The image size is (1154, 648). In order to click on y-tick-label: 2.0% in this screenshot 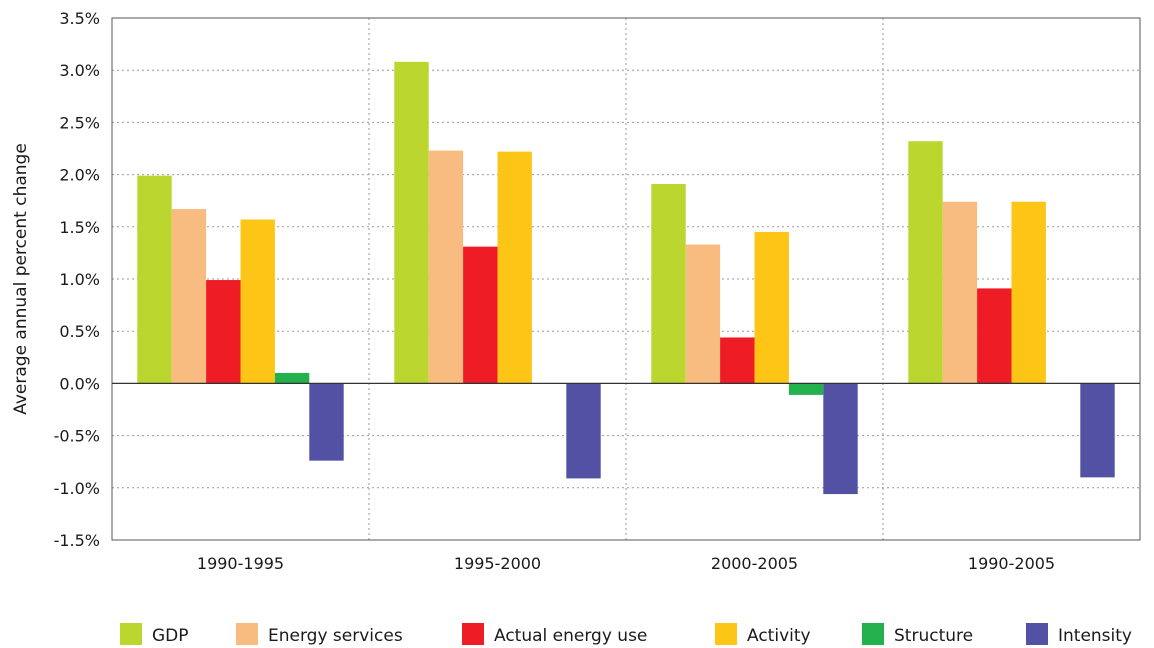, I will do `click(79, 175)`.